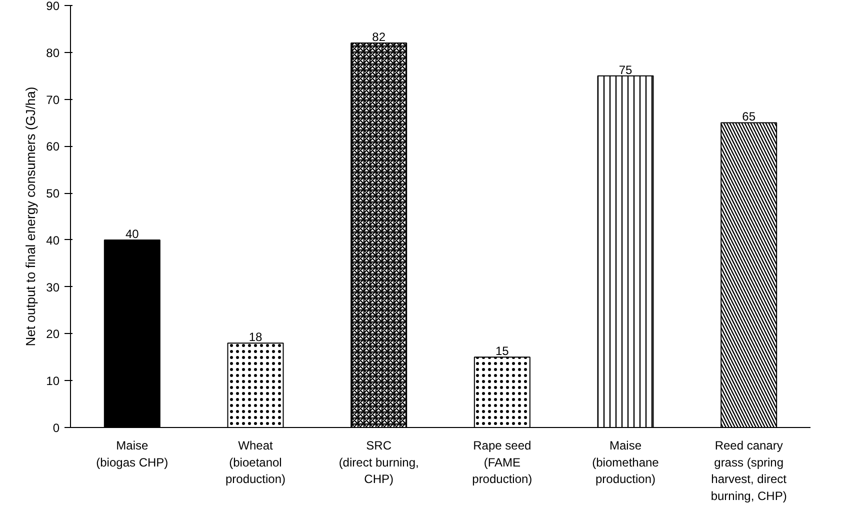 This screenshot has height=515, width=848. What do you see at coordinates (502, 351) in the screenshot?
I see `data-label: 15` at bounding box center [502, 351].